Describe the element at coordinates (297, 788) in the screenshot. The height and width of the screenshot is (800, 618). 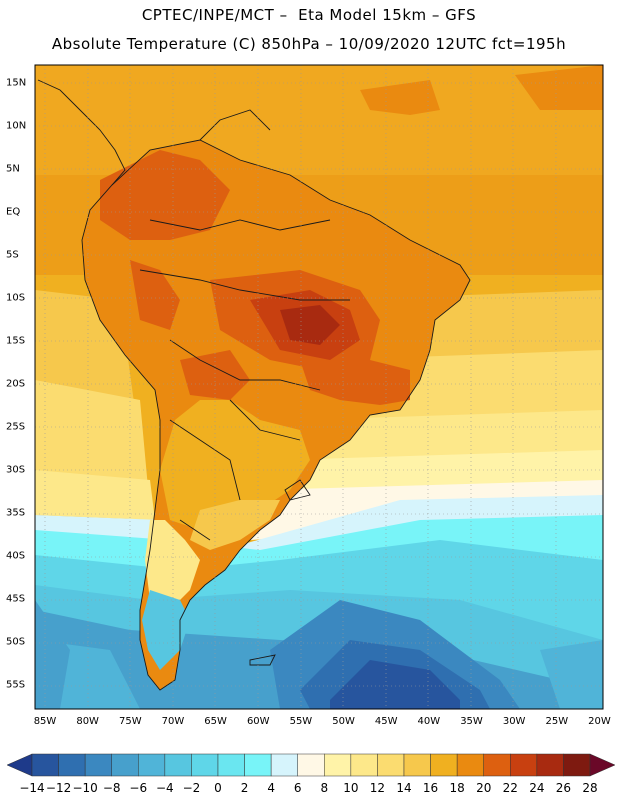
I see `colorbar-label: 6` at that location.